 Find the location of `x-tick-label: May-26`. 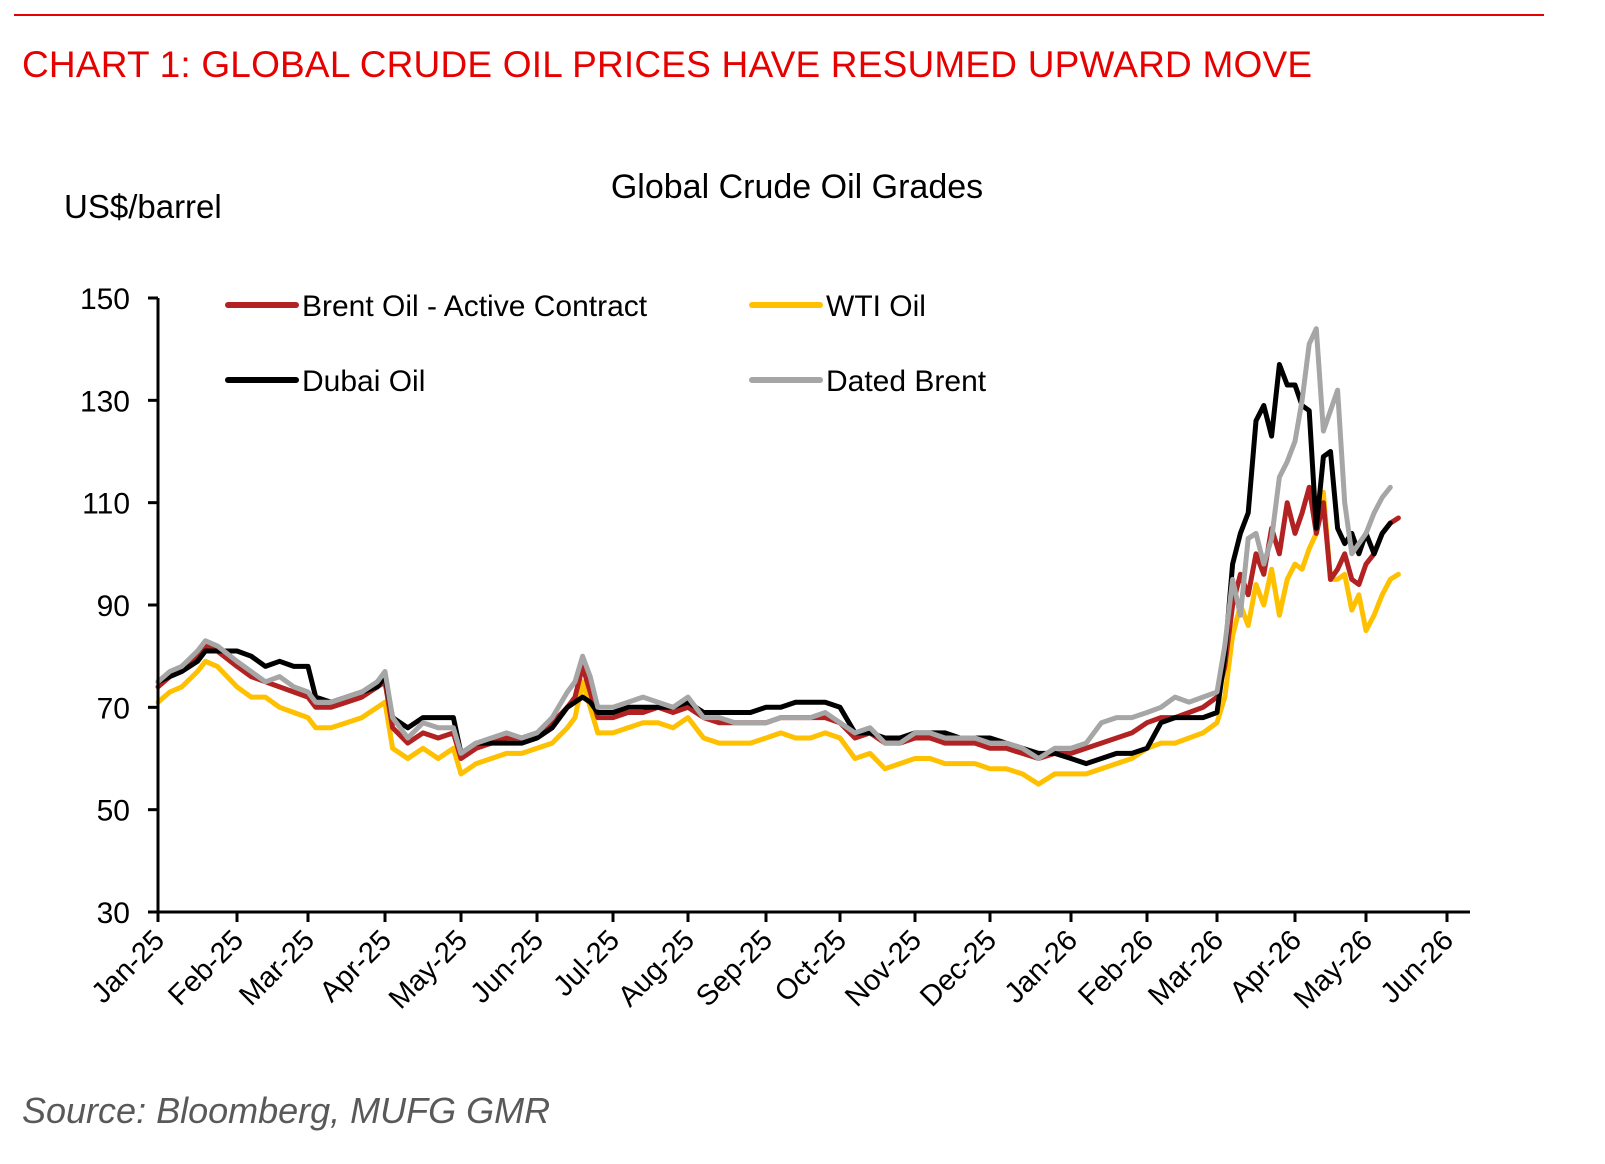

x-tick-label: May-26 is located at coordinates (1333, 969).